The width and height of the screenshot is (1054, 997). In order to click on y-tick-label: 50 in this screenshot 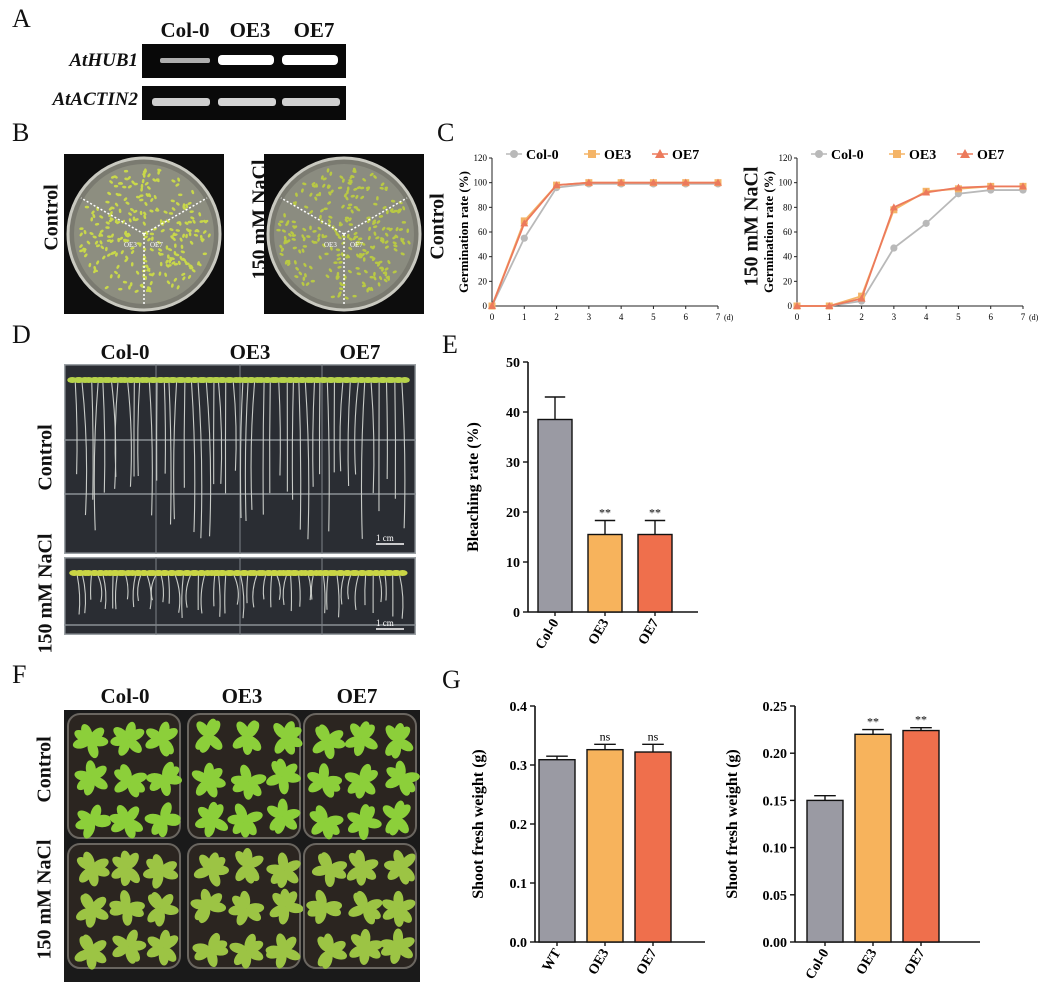, I will do `click(513, 363)`.